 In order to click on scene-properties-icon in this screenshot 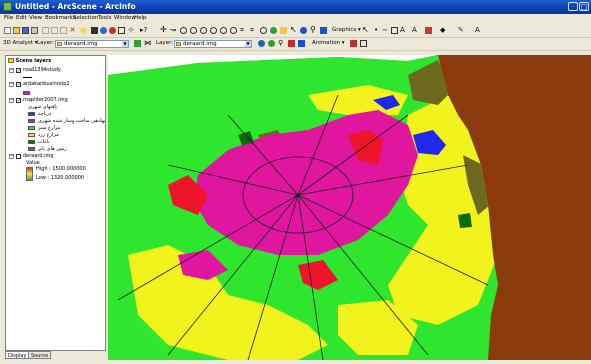, I will do `click(94, 30)`.